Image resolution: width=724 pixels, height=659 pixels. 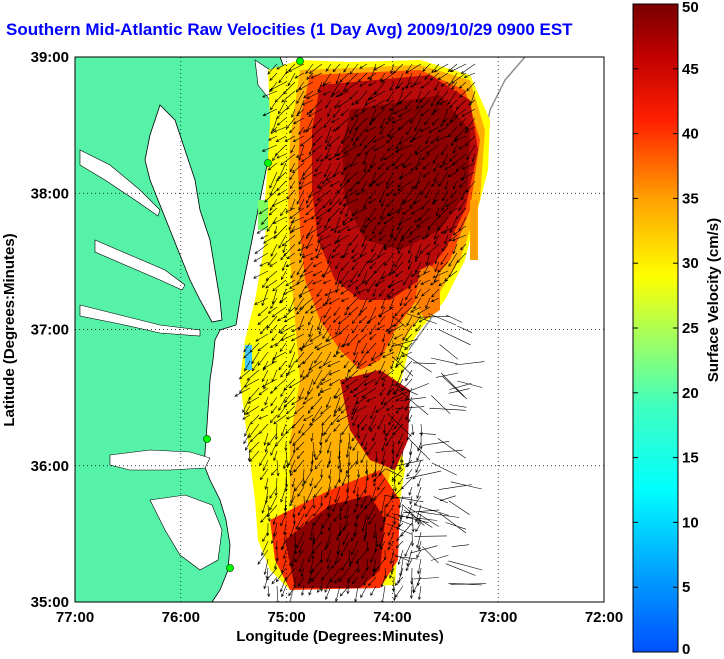 What do you see at coordinates (690, 198) in the screenshot?
I see `colorbar-tick-label: 35` at bounding box center [690, 198].